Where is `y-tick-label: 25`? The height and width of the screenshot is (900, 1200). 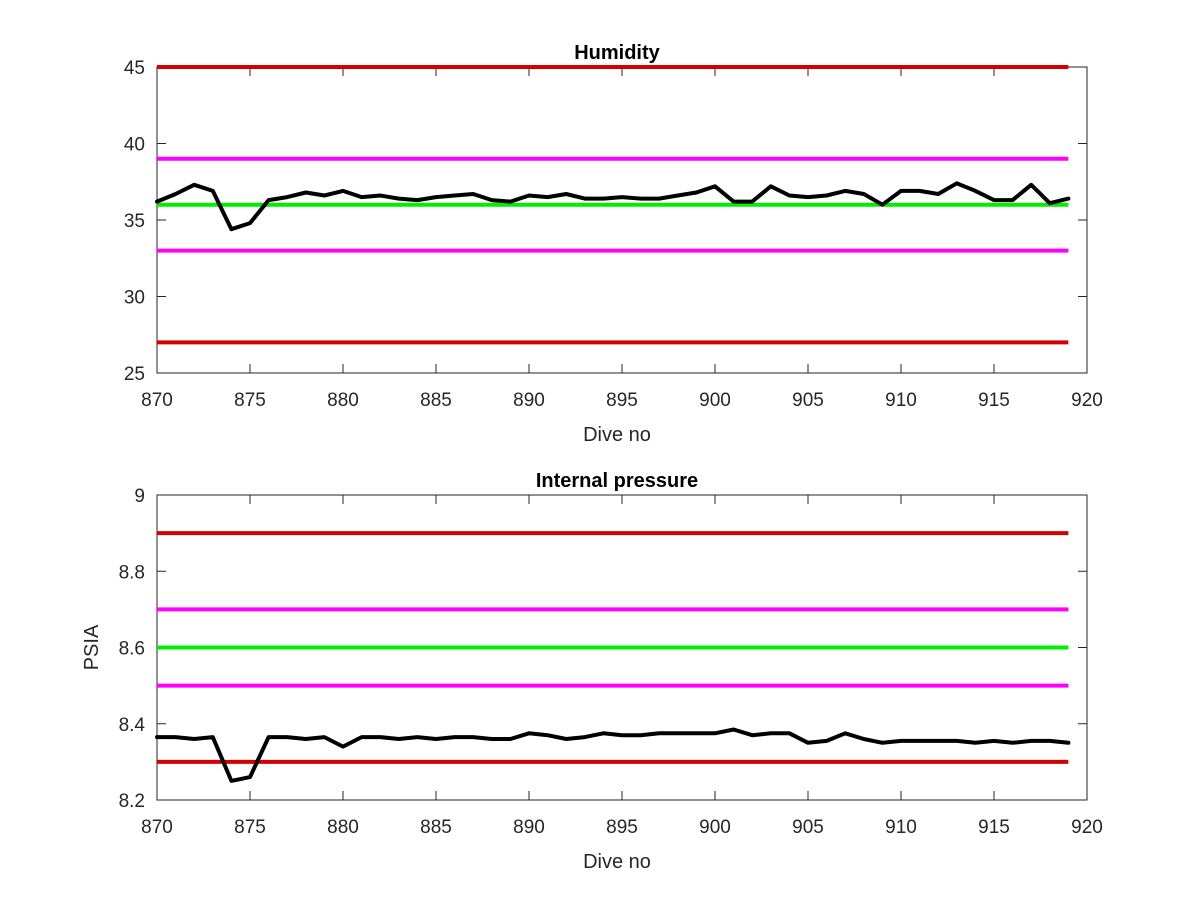
y-tick-label: 25 is located at coordinates (134, 374).